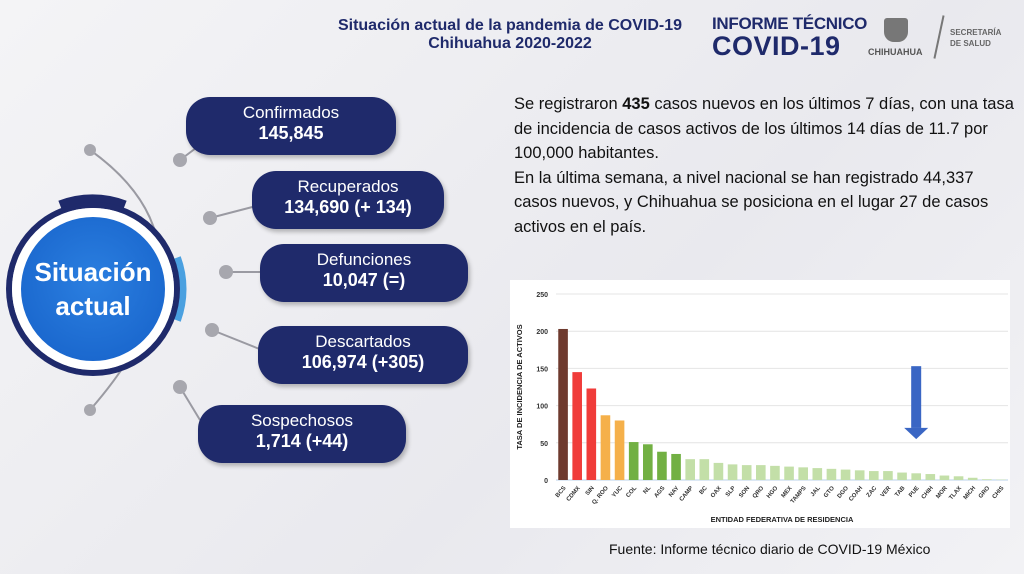  What do you see at coordinates (944, 477) in the screenshot?
I see `bar-mor` at bounding box center [944, 477].